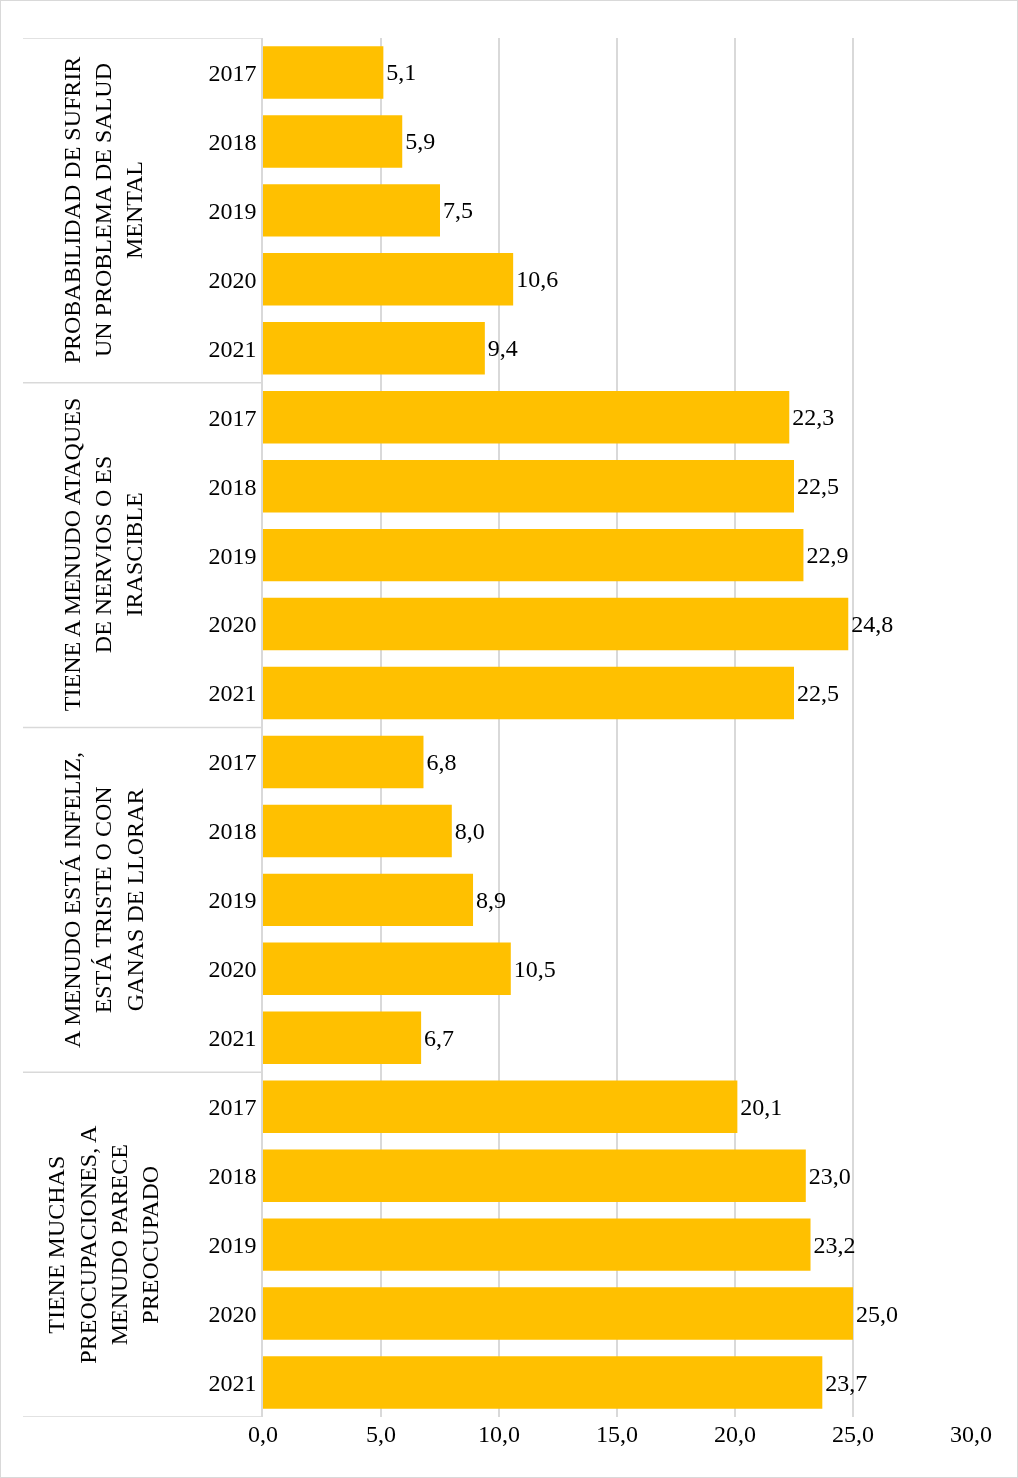 This screenshot has width=1018, height=1478. Describe the element at coordinates (971, 1434) in the screenshot. I see `x-tick-label: 30,0` at that location.